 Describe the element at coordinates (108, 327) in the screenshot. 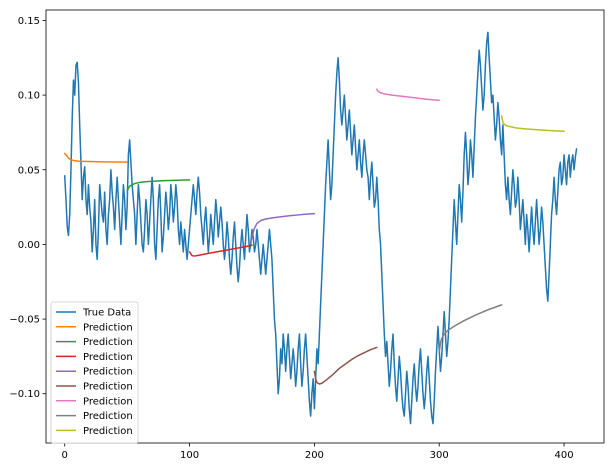

I see `legend-label-1: Prediction` at that location.